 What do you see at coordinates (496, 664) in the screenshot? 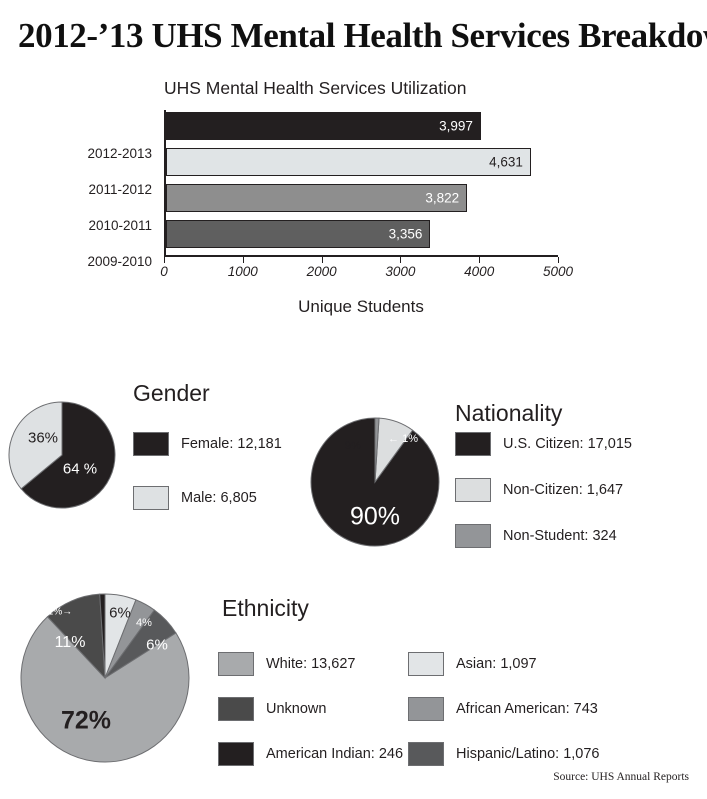
I see `legend-label: Asian: 1,097` at bounding box center [496, 664].